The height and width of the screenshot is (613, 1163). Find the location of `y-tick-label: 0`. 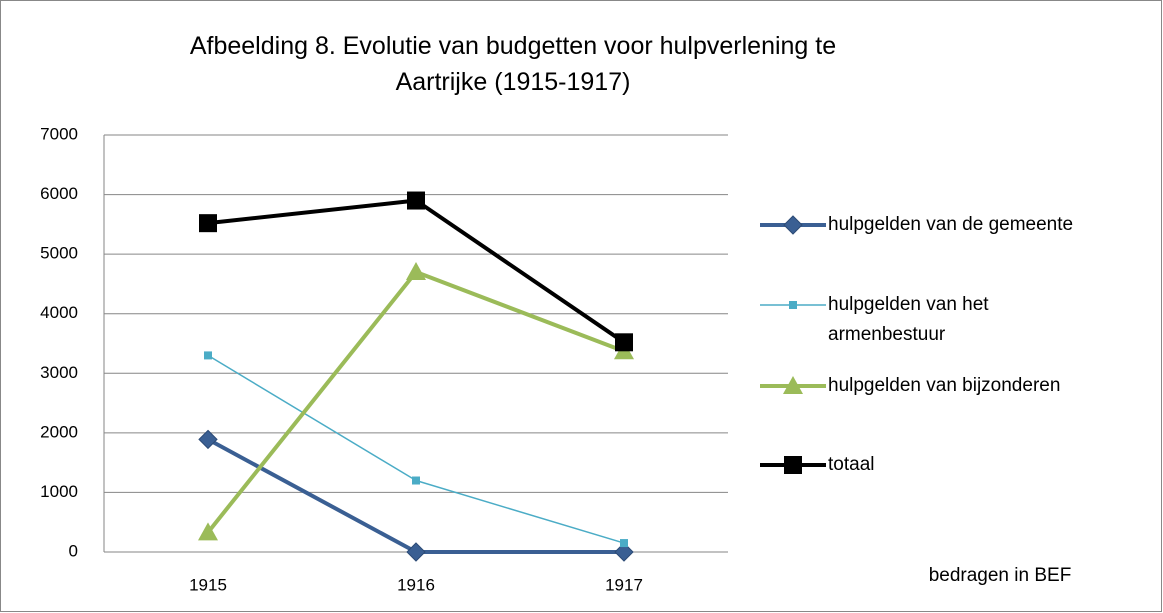

y-tick-label: 0 is located at coordinates (73, 550).